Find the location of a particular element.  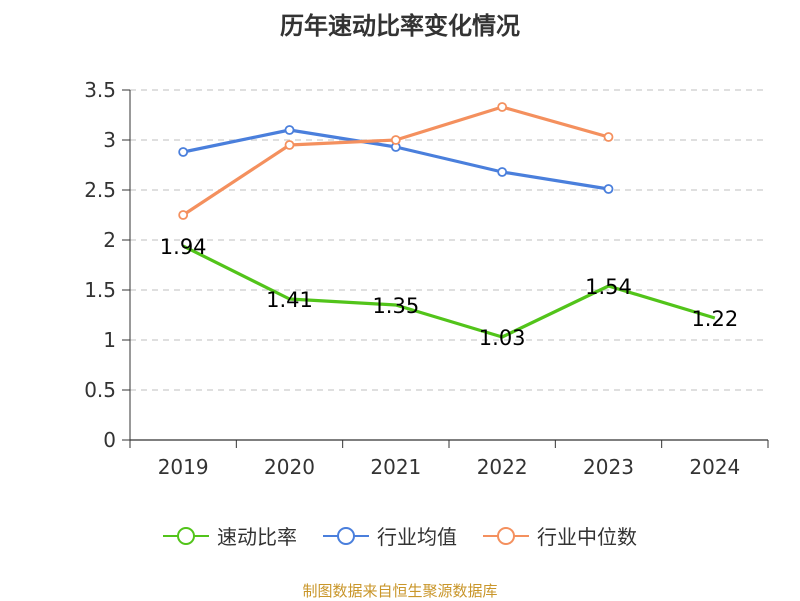

data-label-layer: 1.94 1.41 1.35 1.03 1.54 1.22 is located at coordinates (449, 292).